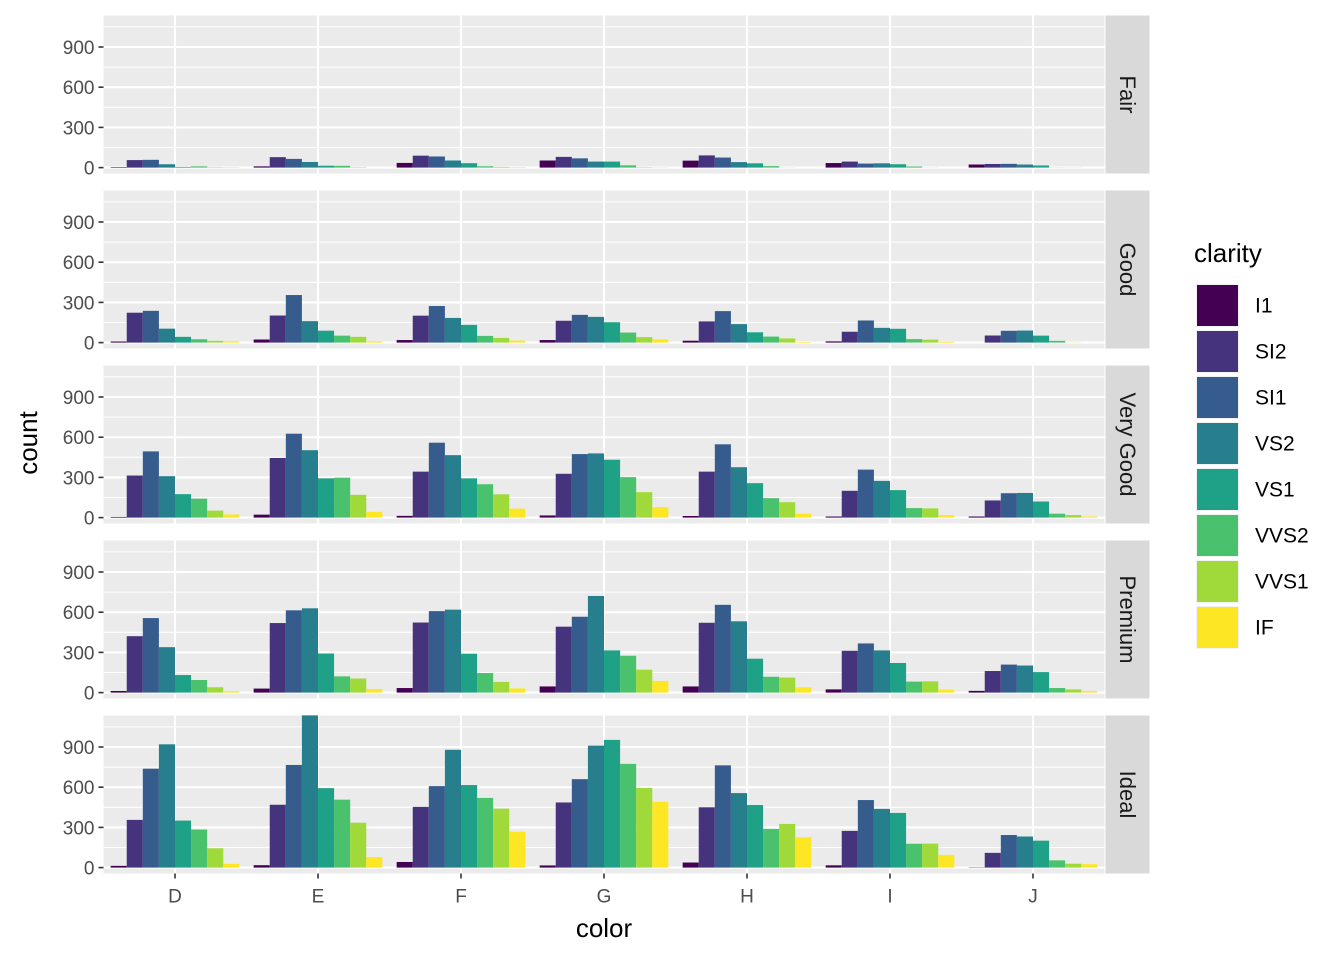 This screenshot has height=960, width=1344. Describe the element at coordinates (787, 845) in the screenshot. I see `bar-vvs1-h` at that location.